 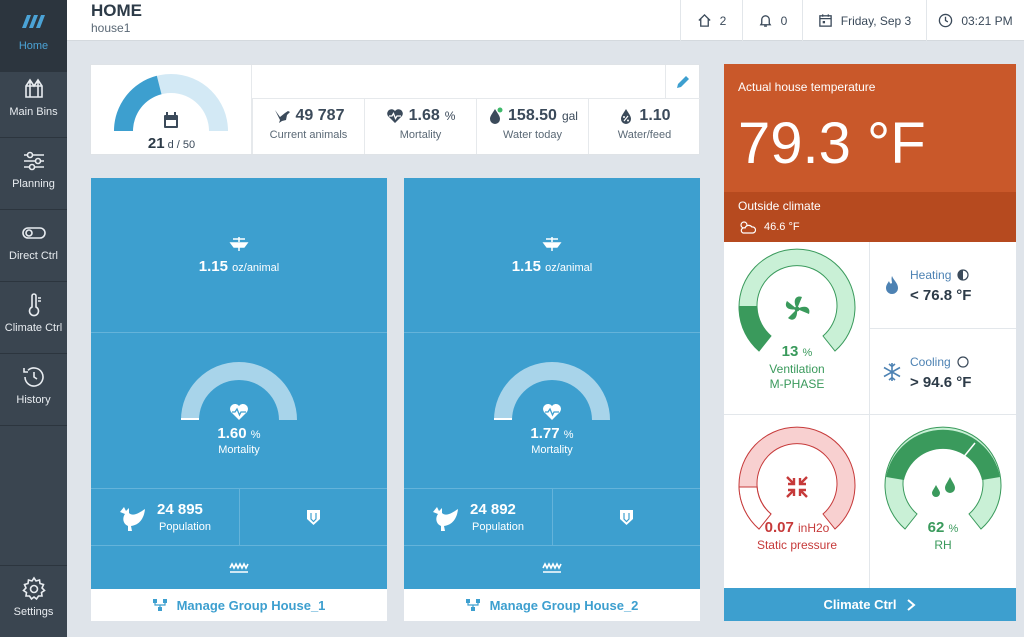 I want to click on edit-button, so click(x=682, y=81).